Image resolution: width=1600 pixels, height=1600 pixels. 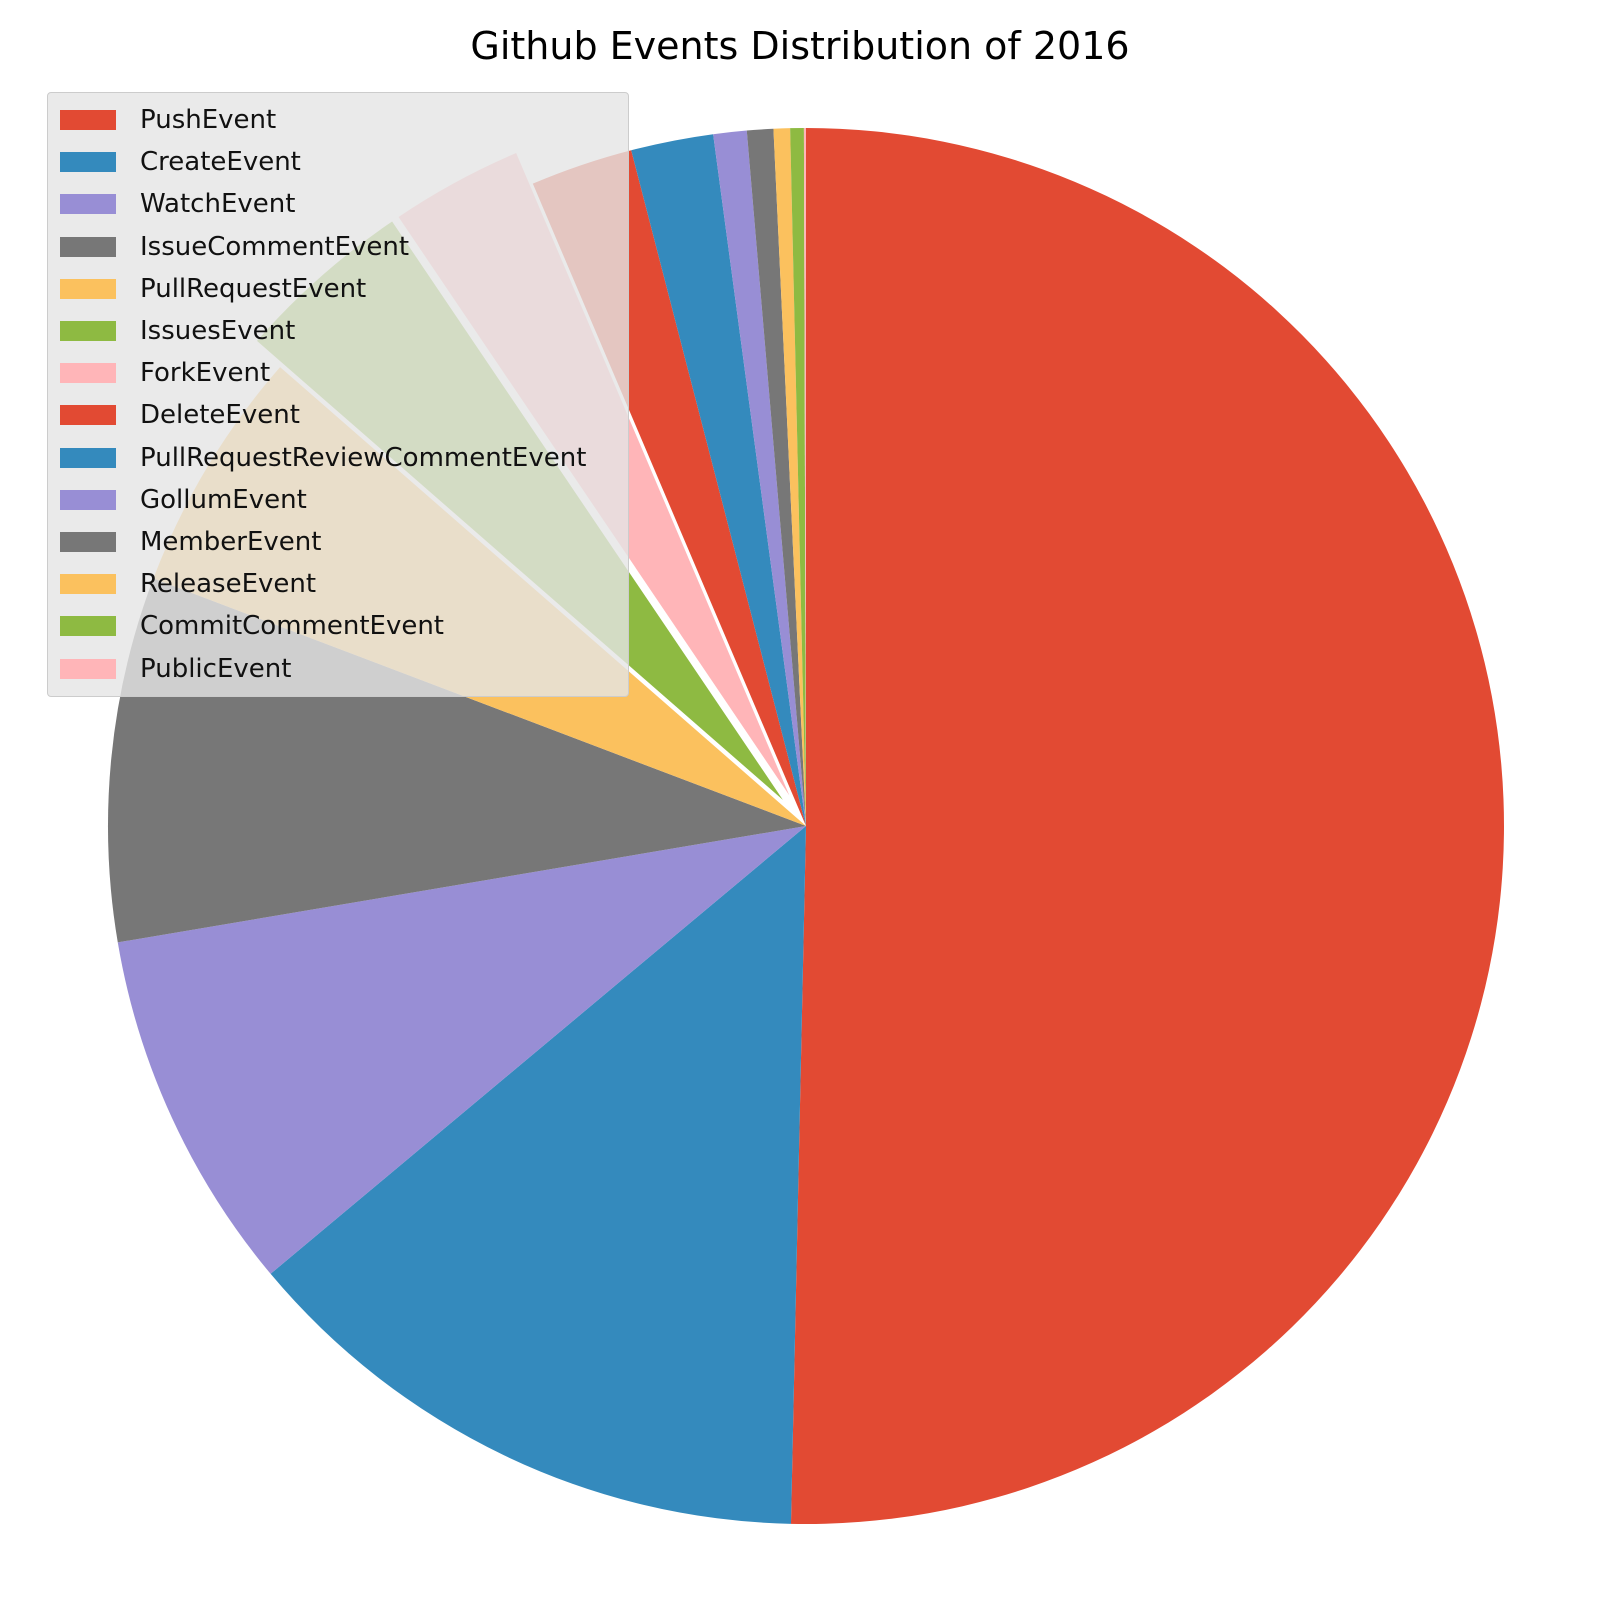 What do you see at coordinates (205, 373) in the screenshot?
I see `legend-label: ForkEvent` at bounding box center [205, 373].